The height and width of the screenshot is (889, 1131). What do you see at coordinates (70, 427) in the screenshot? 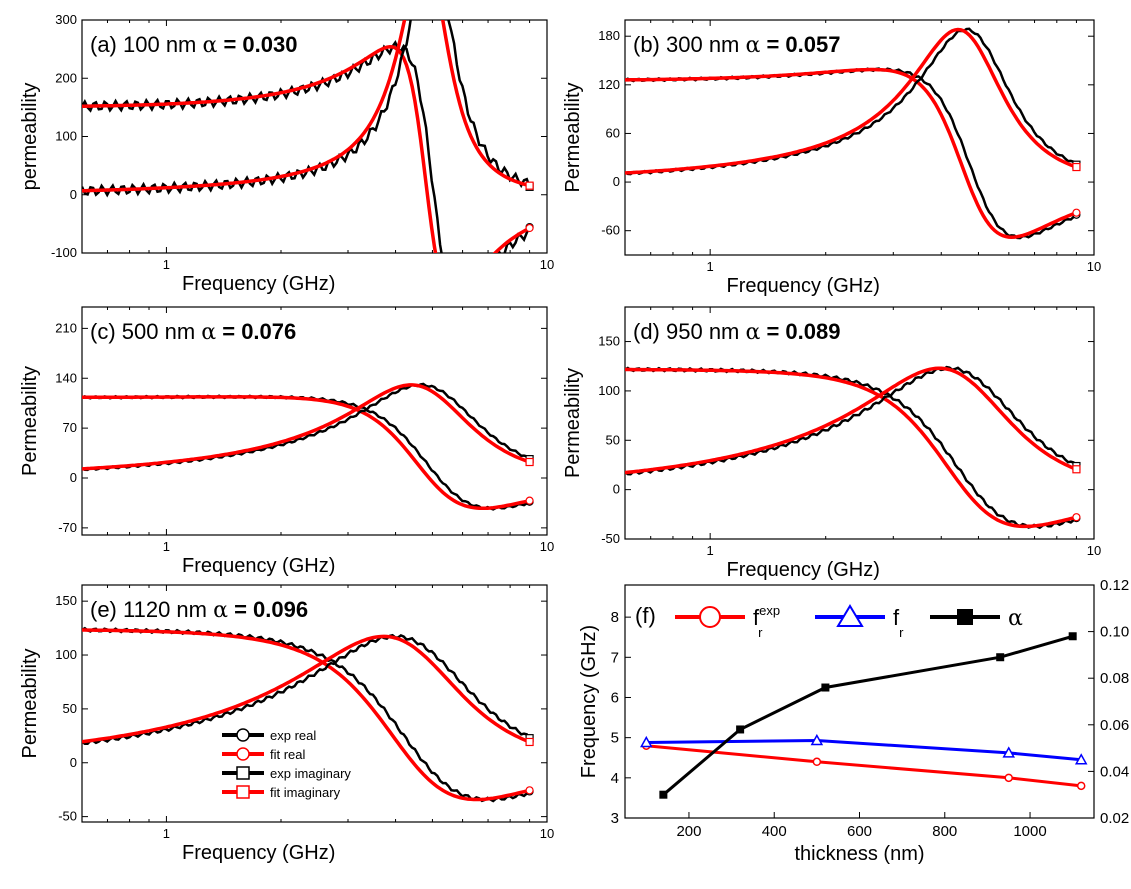
I see `y-tick-label: 70` at bounding box center [70, 427].